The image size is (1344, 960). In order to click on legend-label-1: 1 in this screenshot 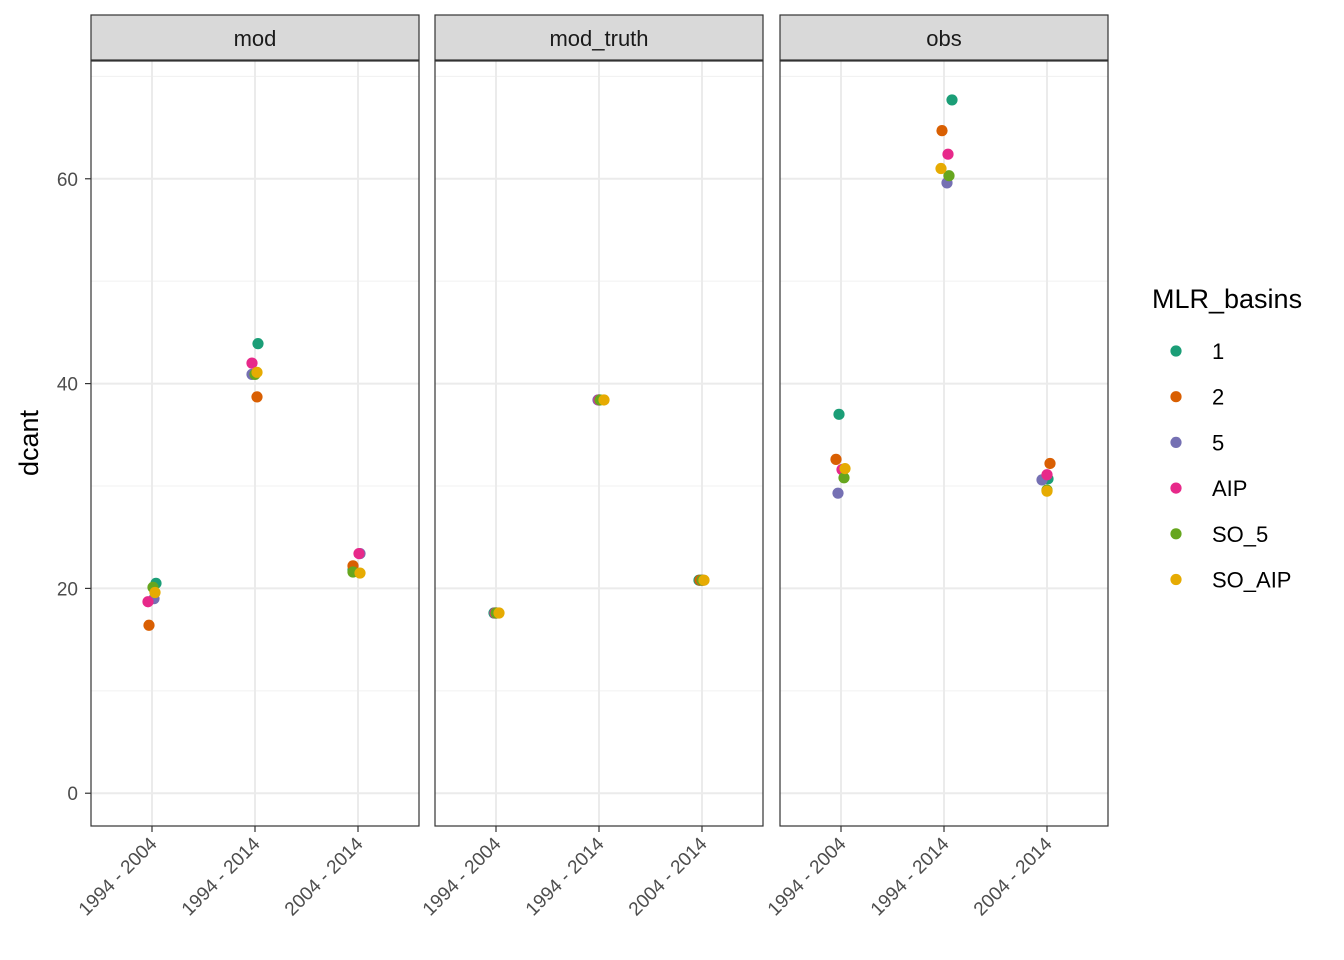, I will do `click(1218, 351)`.